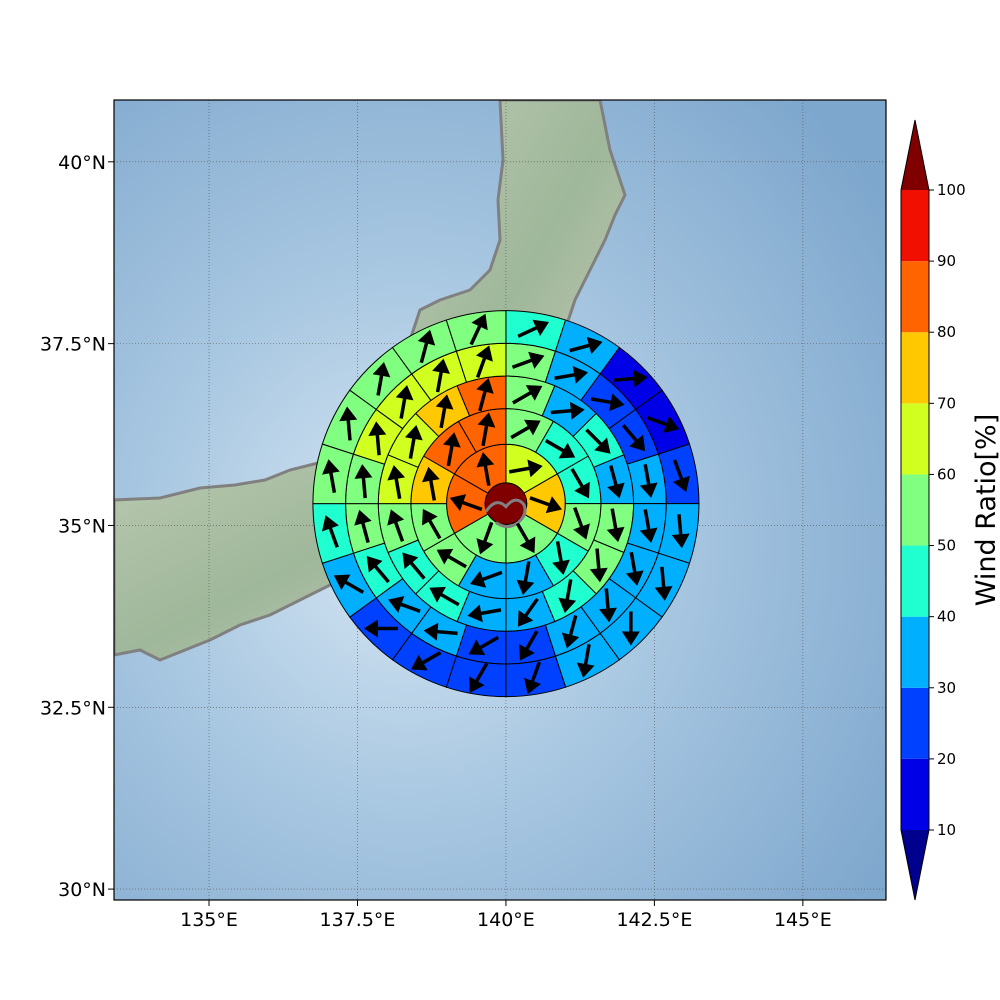  I want to click on wind-arrows, so click(505, 504).